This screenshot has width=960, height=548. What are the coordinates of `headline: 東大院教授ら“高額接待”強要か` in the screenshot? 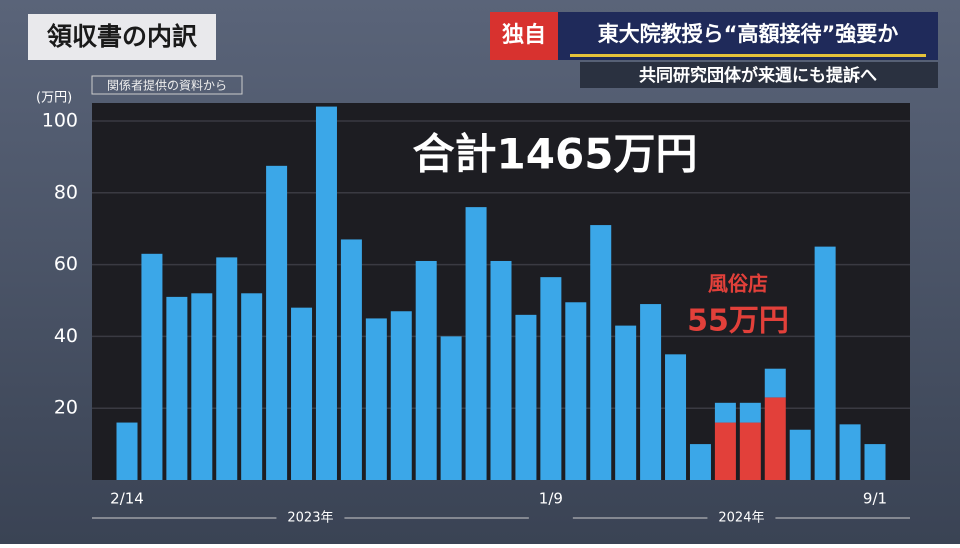 It's located at (748, 34).